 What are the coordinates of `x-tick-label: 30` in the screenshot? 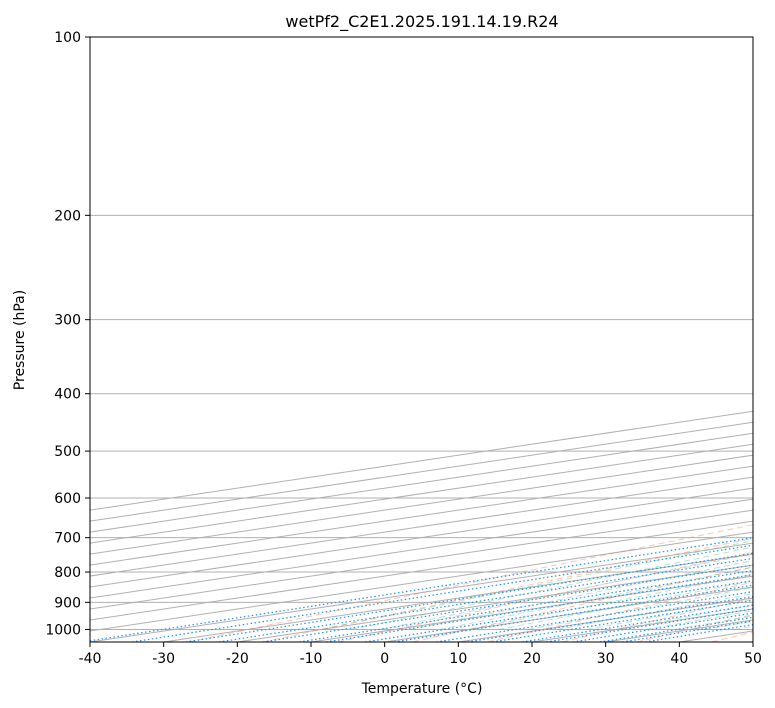 It's located at (606, 659).